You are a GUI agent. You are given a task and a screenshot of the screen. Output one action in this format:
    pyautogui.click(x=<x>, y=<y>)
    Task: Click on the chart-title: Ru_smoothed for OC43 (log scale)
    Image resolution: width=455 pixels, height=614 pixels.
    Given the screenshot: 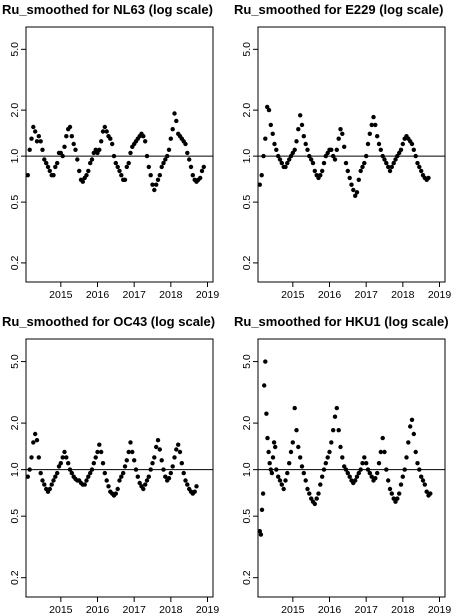 What is the action you would take?
    pyautogui.click(x=108, y=321)
    